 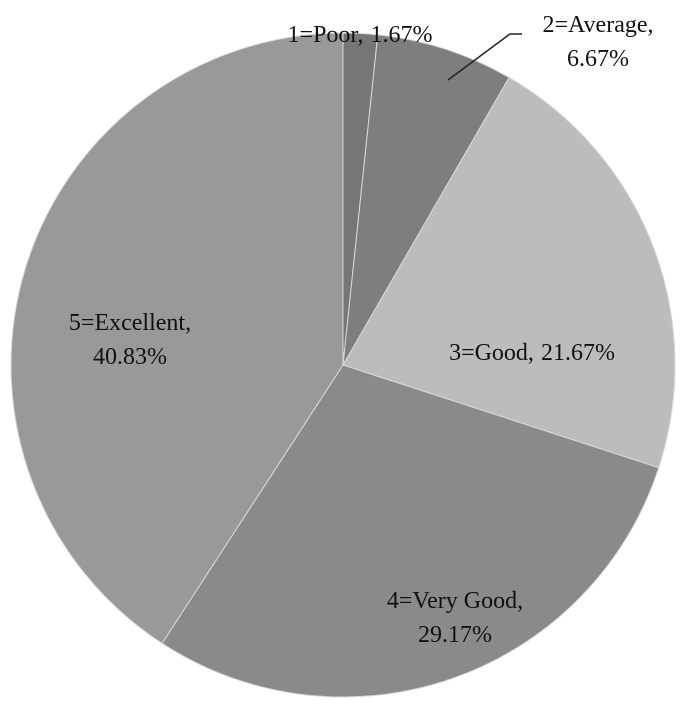 I want to click on slice-category: 4=Very Good,, so click(x=455, y=601).